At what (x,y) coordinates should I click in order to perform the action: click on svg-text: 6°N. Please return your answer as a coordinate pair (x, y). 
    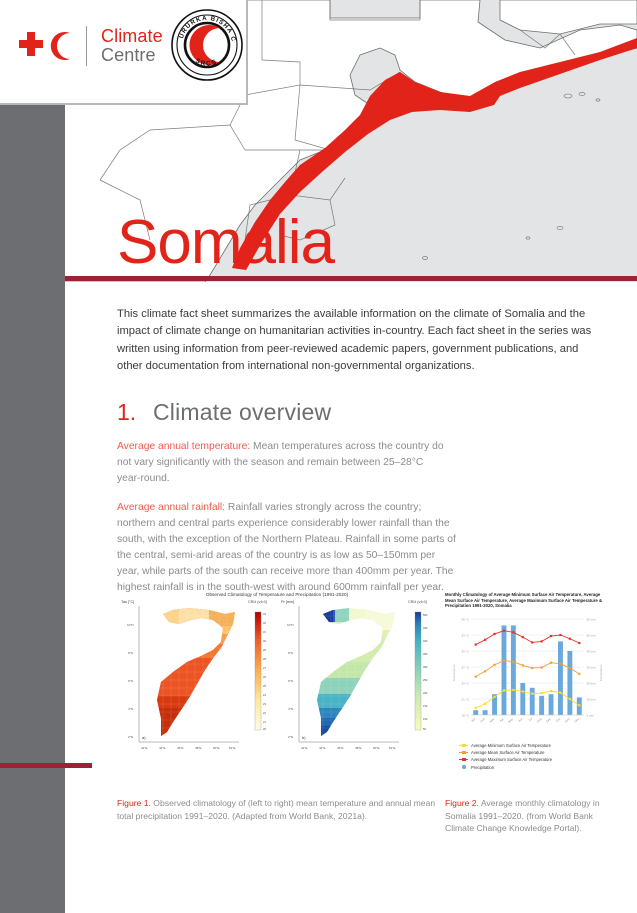
    Looking at the image, I should click on (130, 681).